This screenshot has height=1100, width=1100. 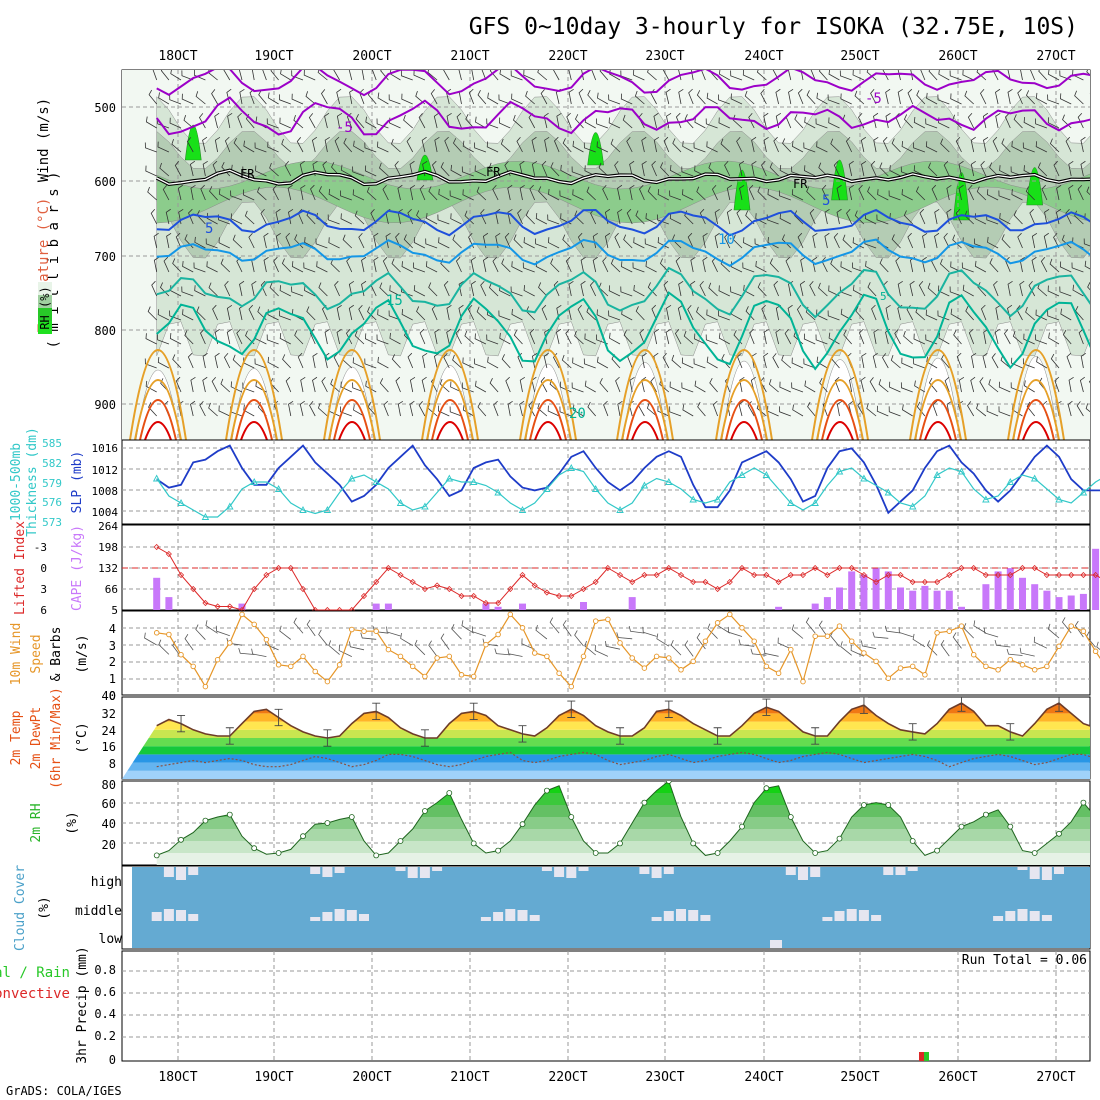 I want to click on rh-point, so click(x=424, y=811).